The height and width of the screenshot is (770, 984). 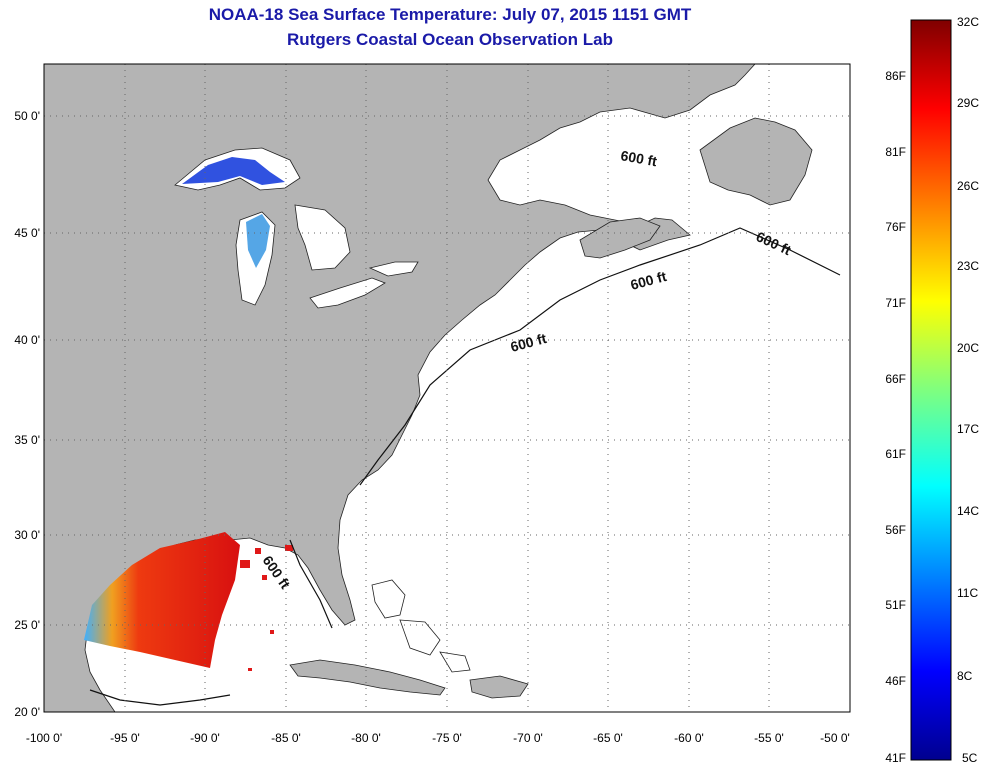 What do you see at coordinates (689, 738) in the screenshot?
I see `lon-tick-label: -60 0'` at bounding box center [689, 738].